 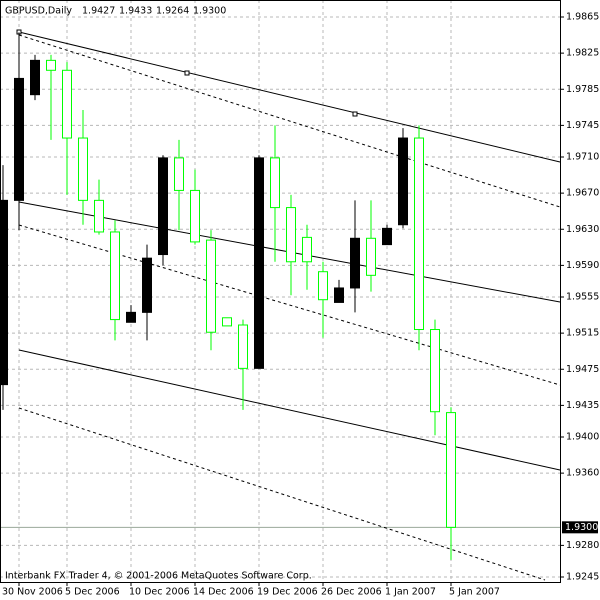 What do you see at coordinates (582, 297) in the screenshot?
I see `y-tick-label: 1.9555` at bounding box center [582, 297].